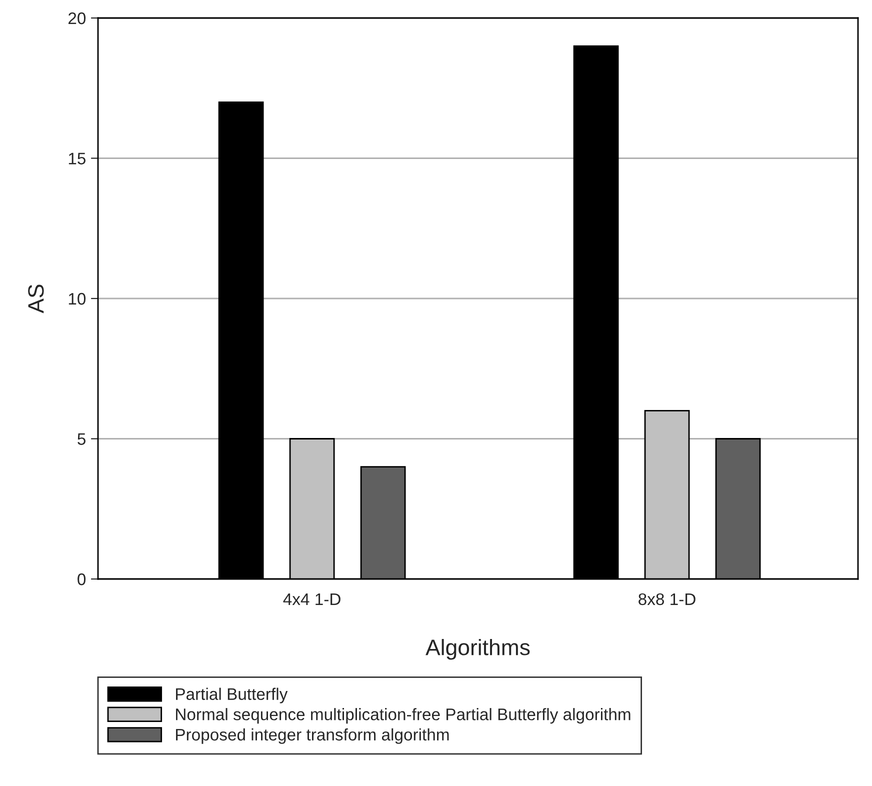 The width and height of the screenshot is (872, 786). I want to click on y-tick-label: 10, so click(77, 298).